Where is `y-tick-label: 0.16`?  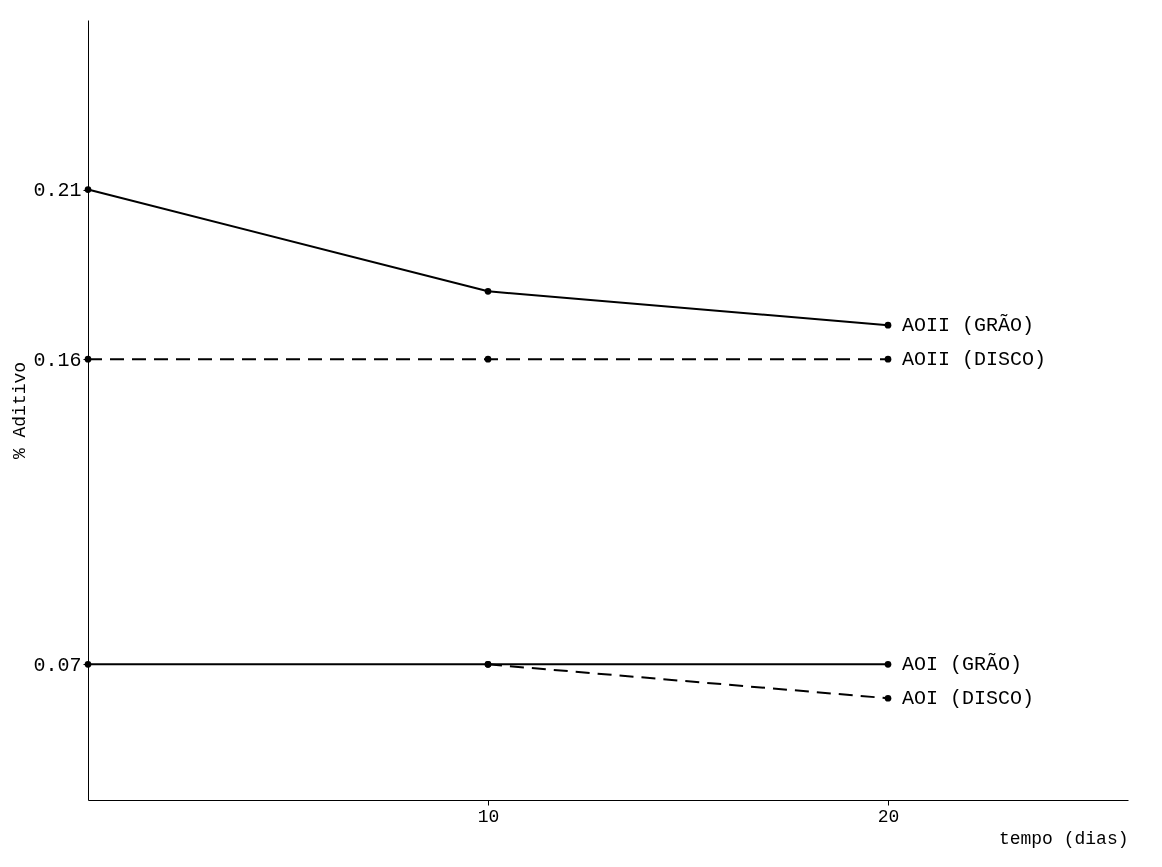 y-tick-label: 0.16 is located at coordinates (57, 360).